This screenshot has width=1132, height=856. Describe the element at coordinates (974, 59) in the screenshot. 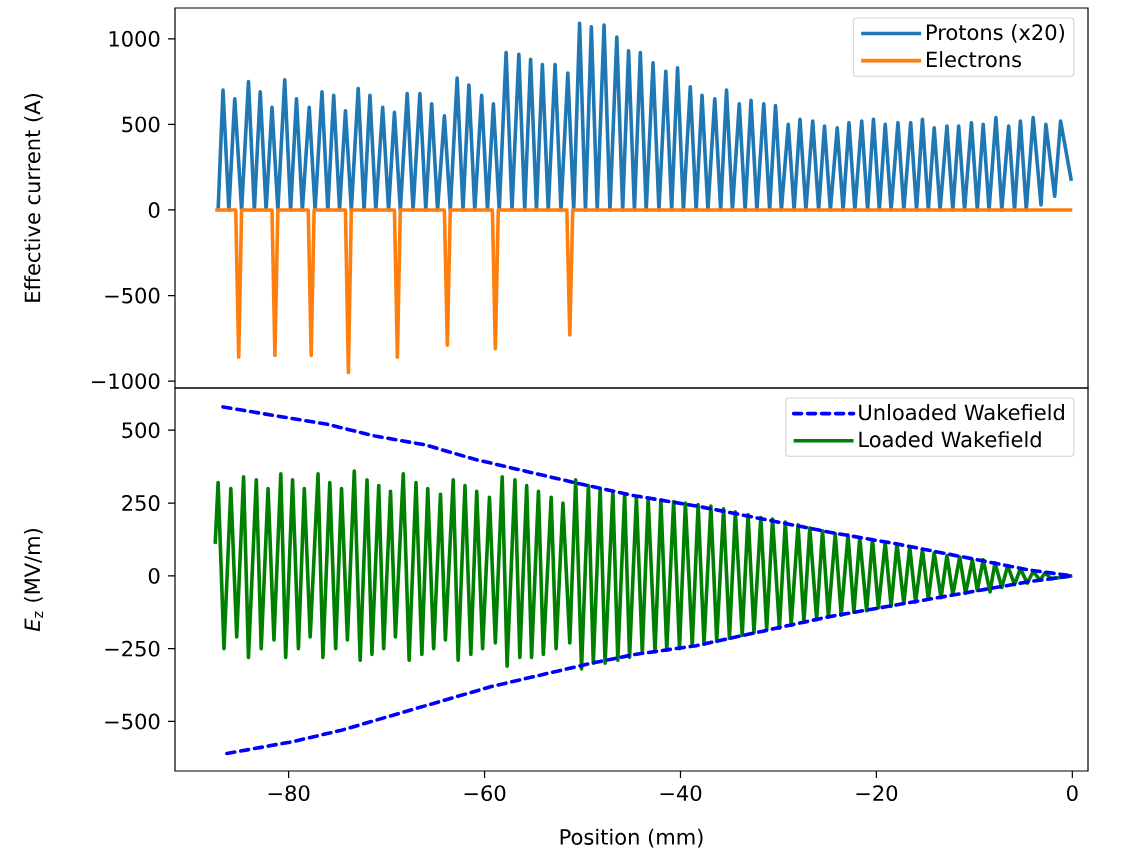

I see `legend-label: Electrons` at that location.